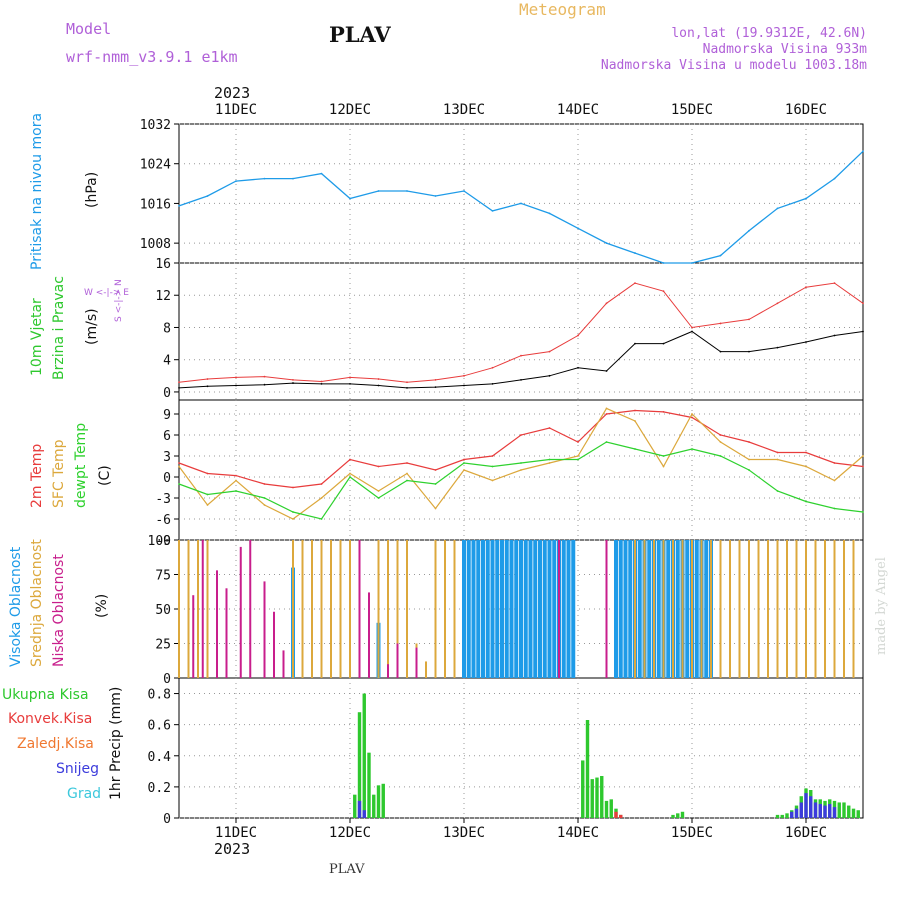 Image resolution: width=900 pixels, height=900 pixels. What do you see at coordinates (167, 361) in the screenshot?
I see `y-tick-label: 4` at bounding box center [167, 361].